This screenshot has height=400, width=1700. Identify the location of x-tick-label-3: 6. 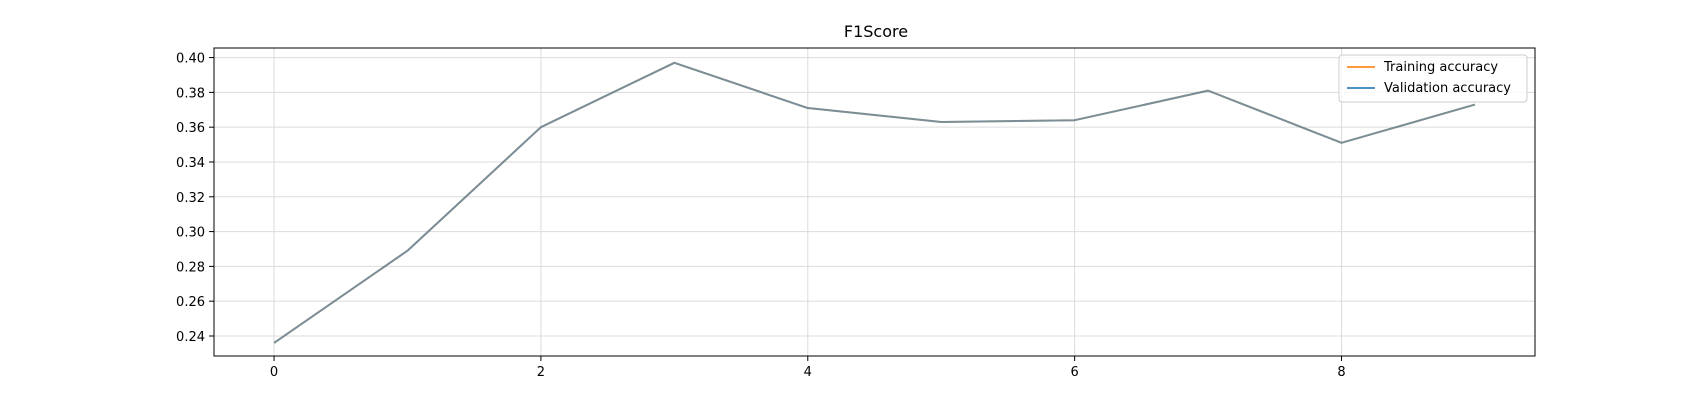
(1075, 372).